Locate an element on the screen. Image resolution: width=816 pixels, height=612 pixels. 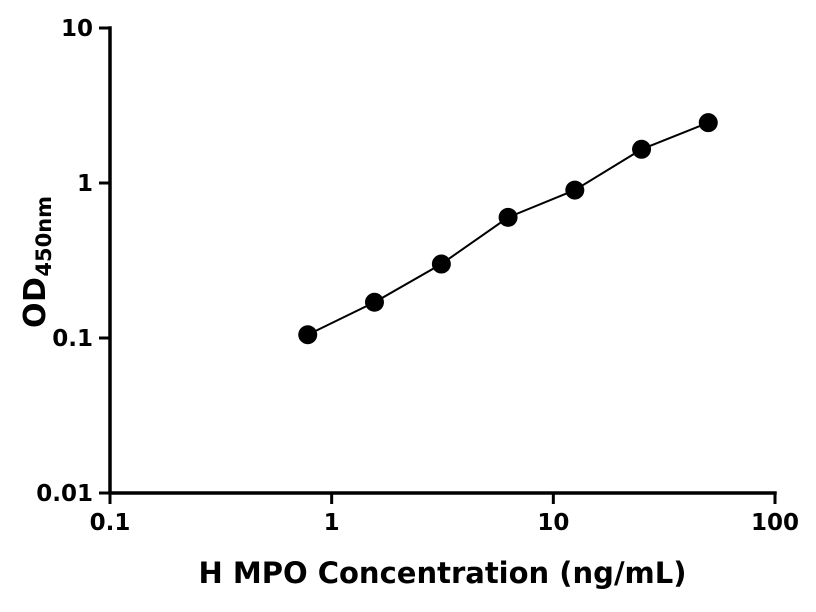
y-axis-title: OD450nm is located at coordinates (37, 262).